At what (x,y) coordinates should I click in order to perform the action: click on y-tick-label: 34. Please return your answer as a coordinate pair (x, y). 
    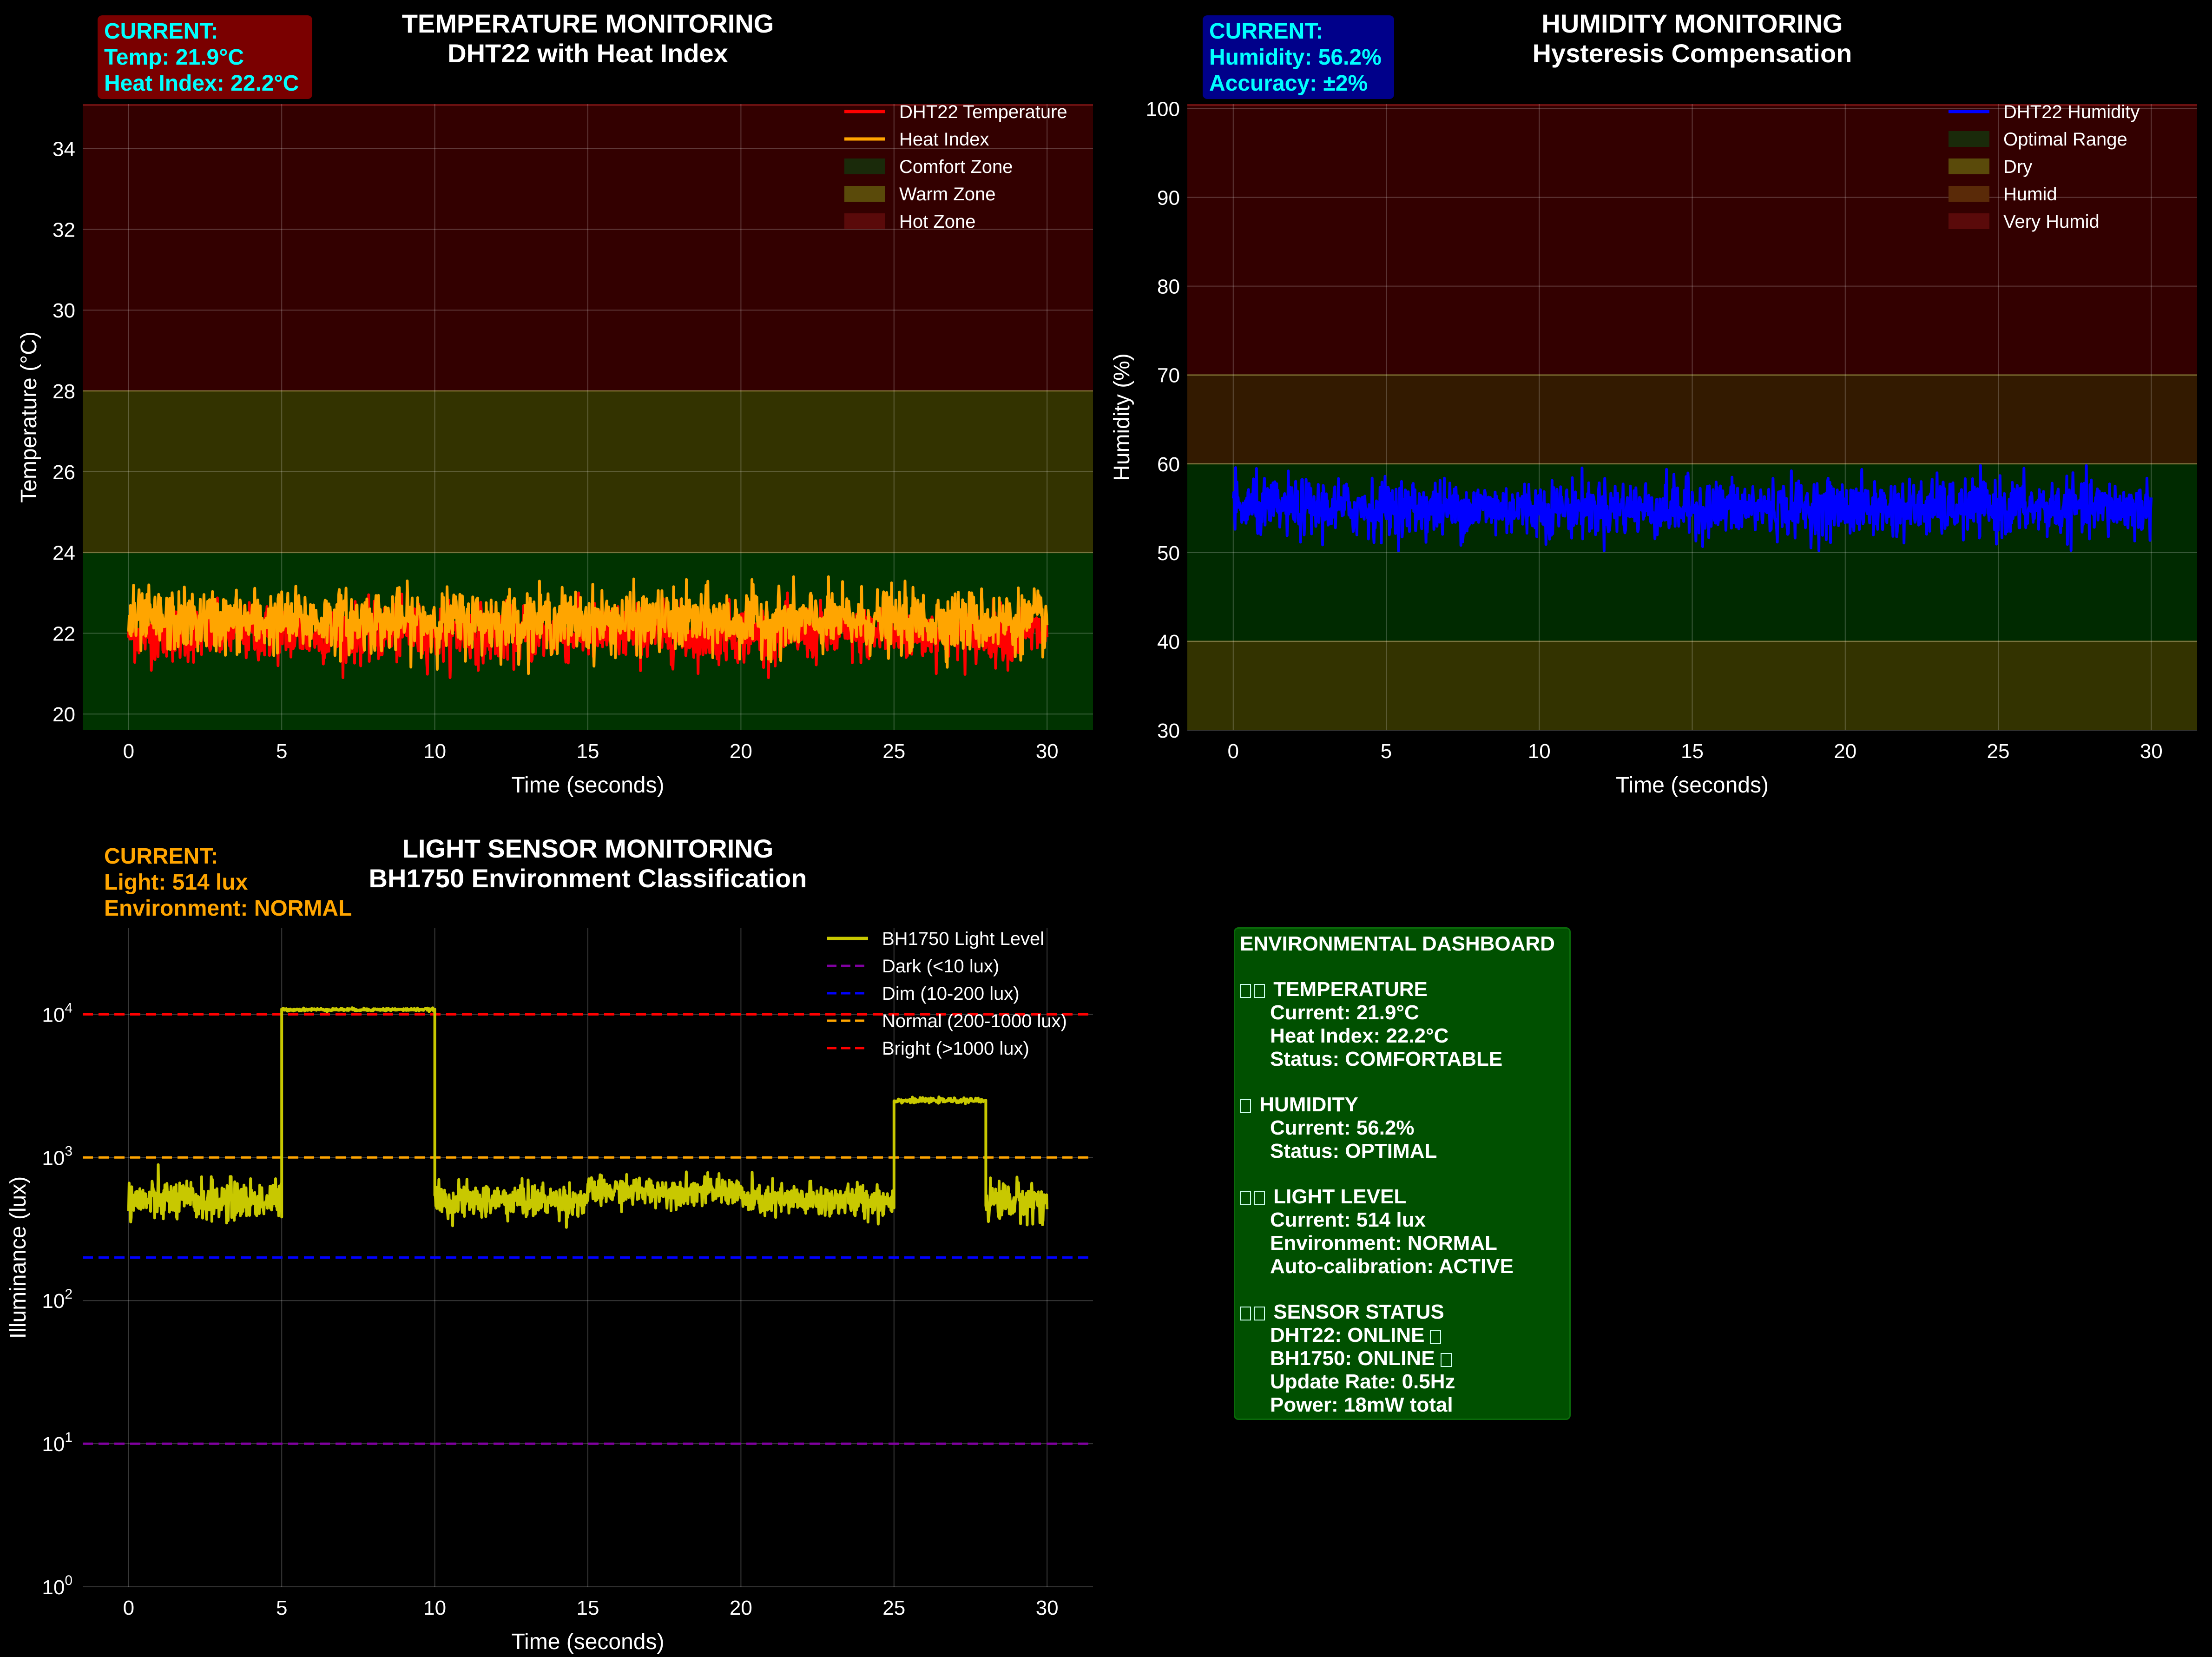
    Looking at the image, I should click on (64, 149).